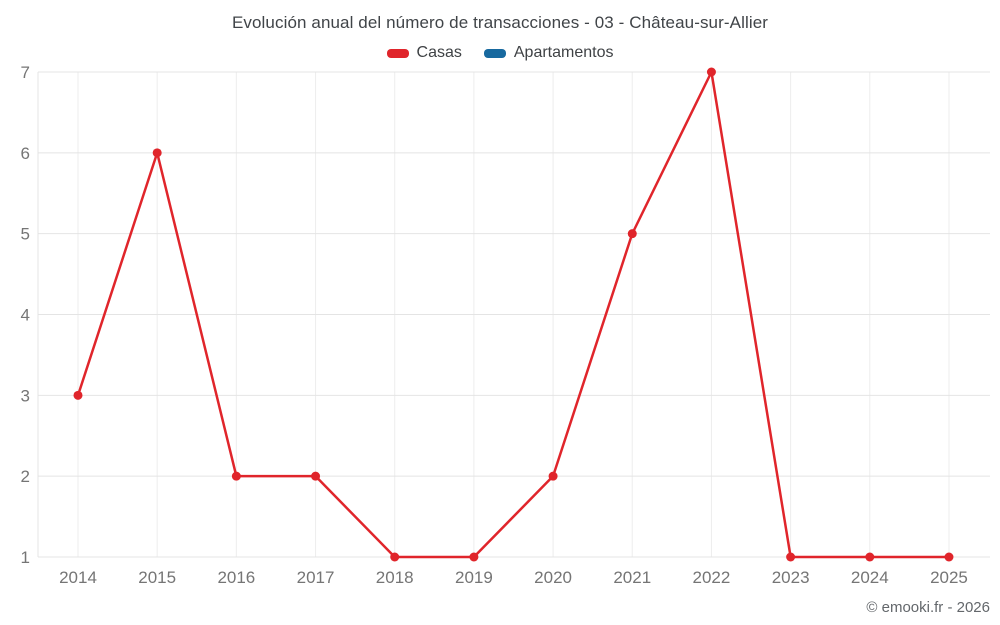 The height and width of the screenshot is (625, 1000). What do you see at coordinates (25, 557) in the screenshot?
I see `y-tick-label: 1` at bounding box center [25, 557].